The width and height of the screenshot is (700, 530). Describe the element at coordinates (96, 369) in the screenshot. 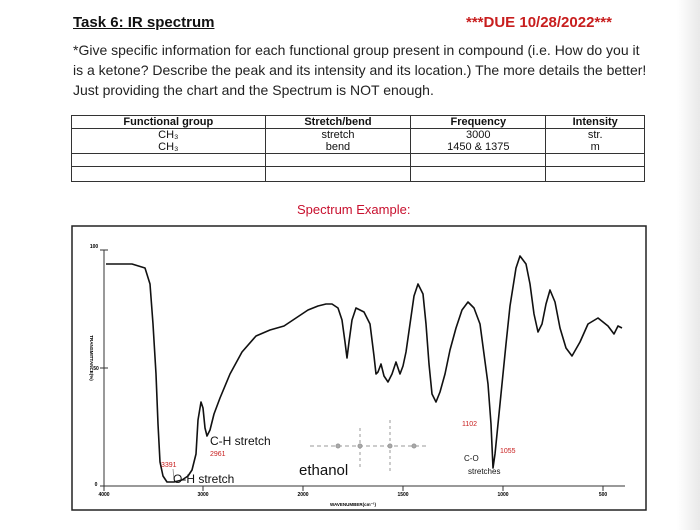

I see `y-tick-label: 50` at that location.